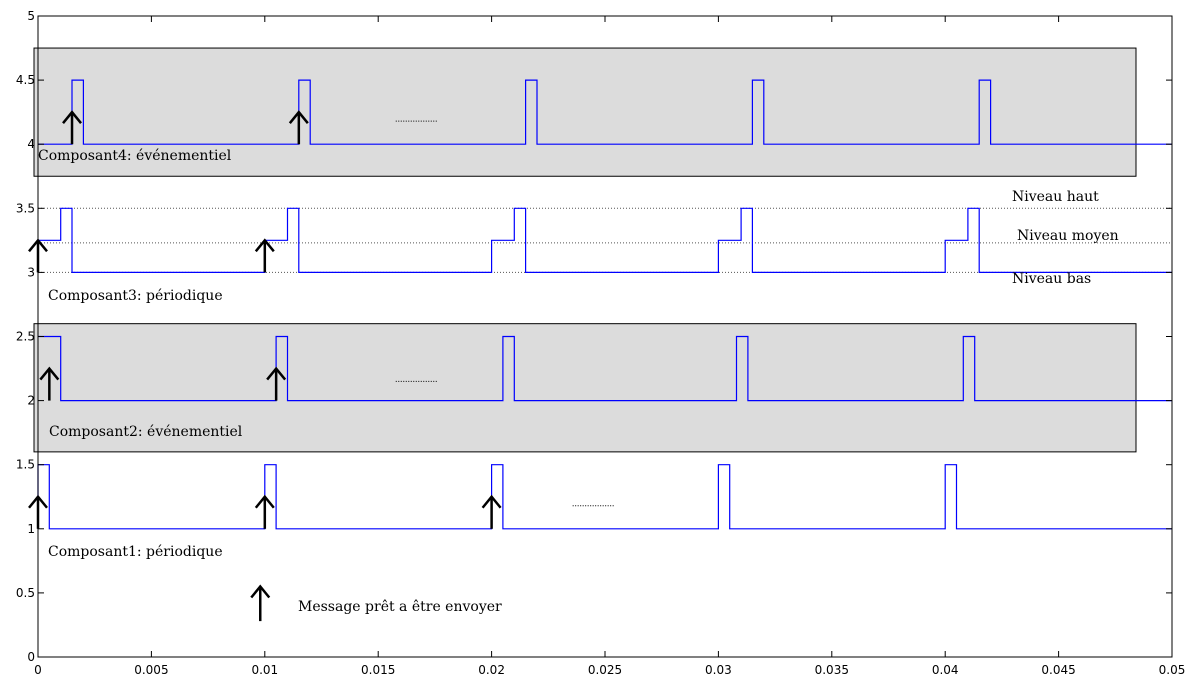  I want to click on x-tick-label-8: 0.04, so click(945, 670).